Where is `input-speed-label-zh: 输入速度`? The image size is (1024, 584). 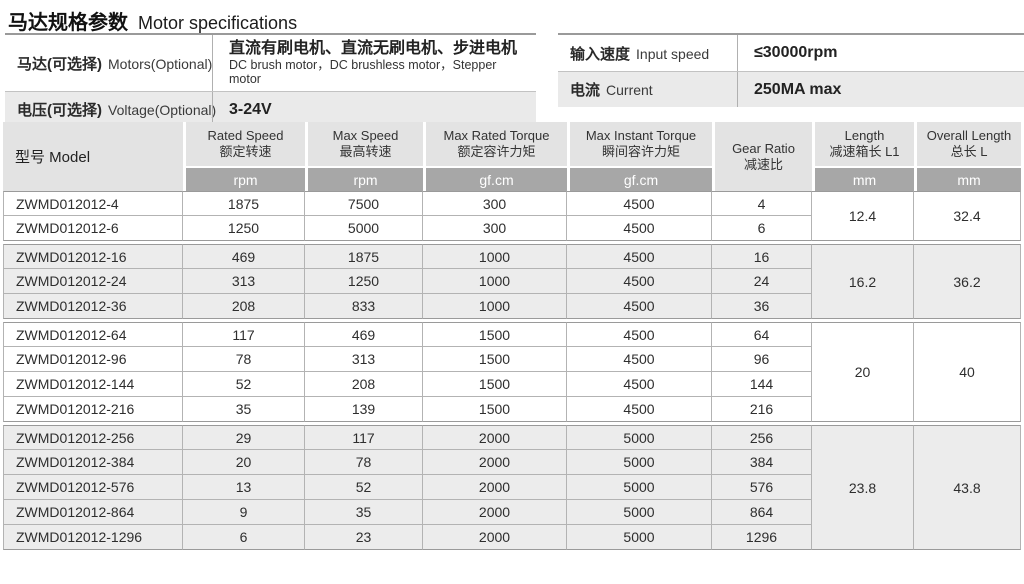 input-speed-label-zh: 输入速度 is located at coordinates (600, 54).